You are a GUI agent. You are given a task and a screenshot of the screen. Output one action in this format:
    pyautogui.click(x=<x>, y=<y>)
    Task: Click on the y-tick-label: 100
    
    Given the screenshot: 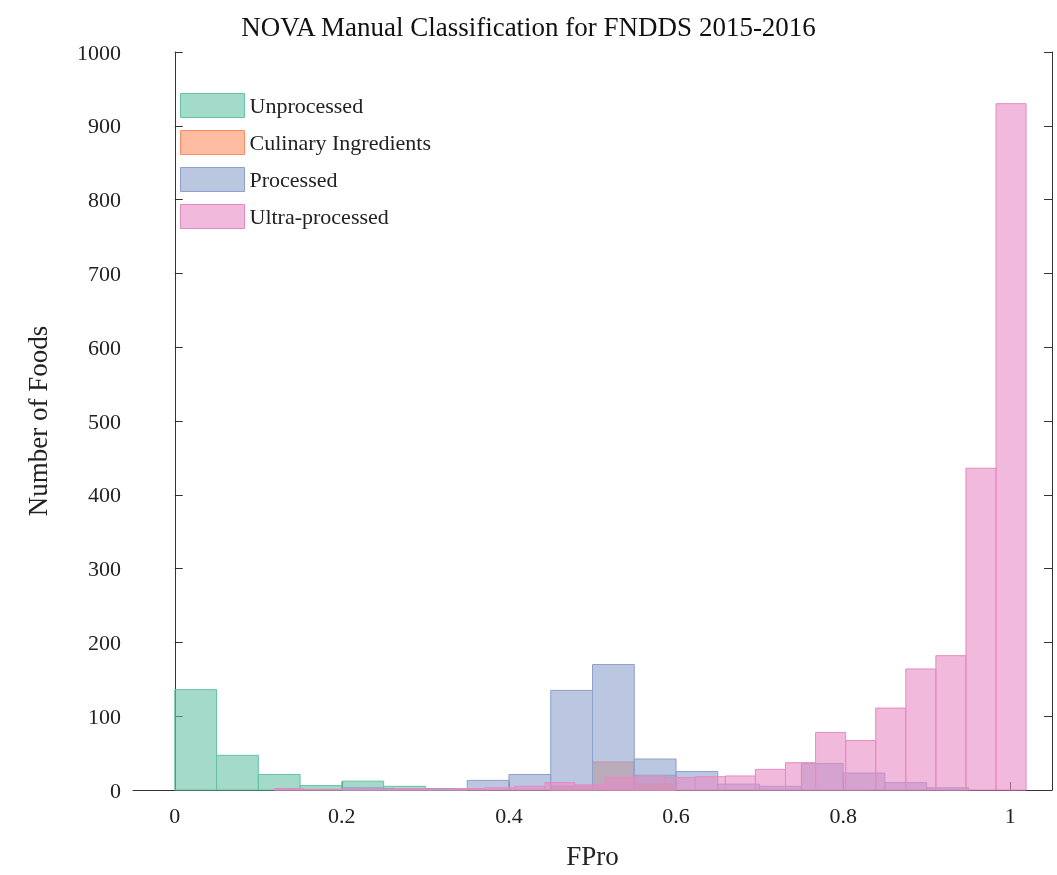 What is the action you would take?
    pyautogui.click(x=104, y=716)
    